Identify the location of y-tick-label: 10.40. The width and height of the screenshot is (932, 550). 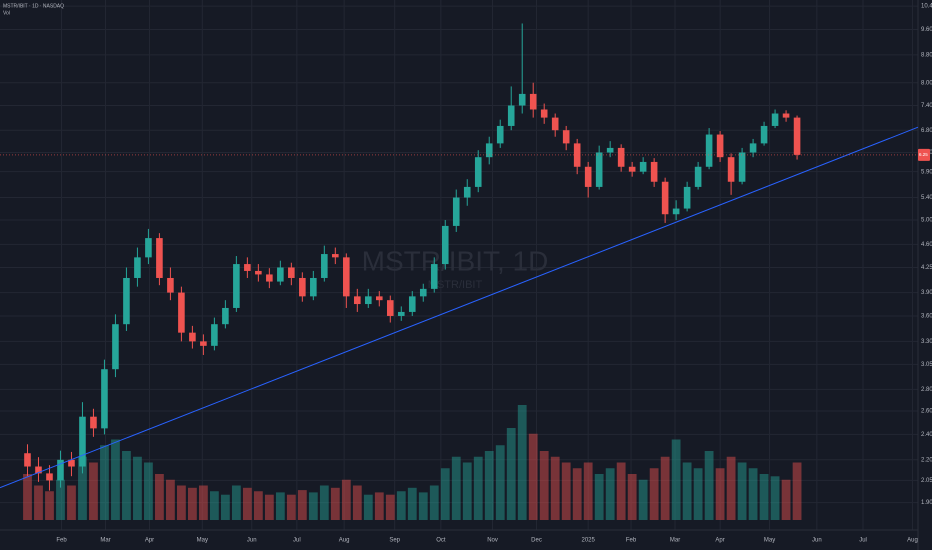
(926, 7).